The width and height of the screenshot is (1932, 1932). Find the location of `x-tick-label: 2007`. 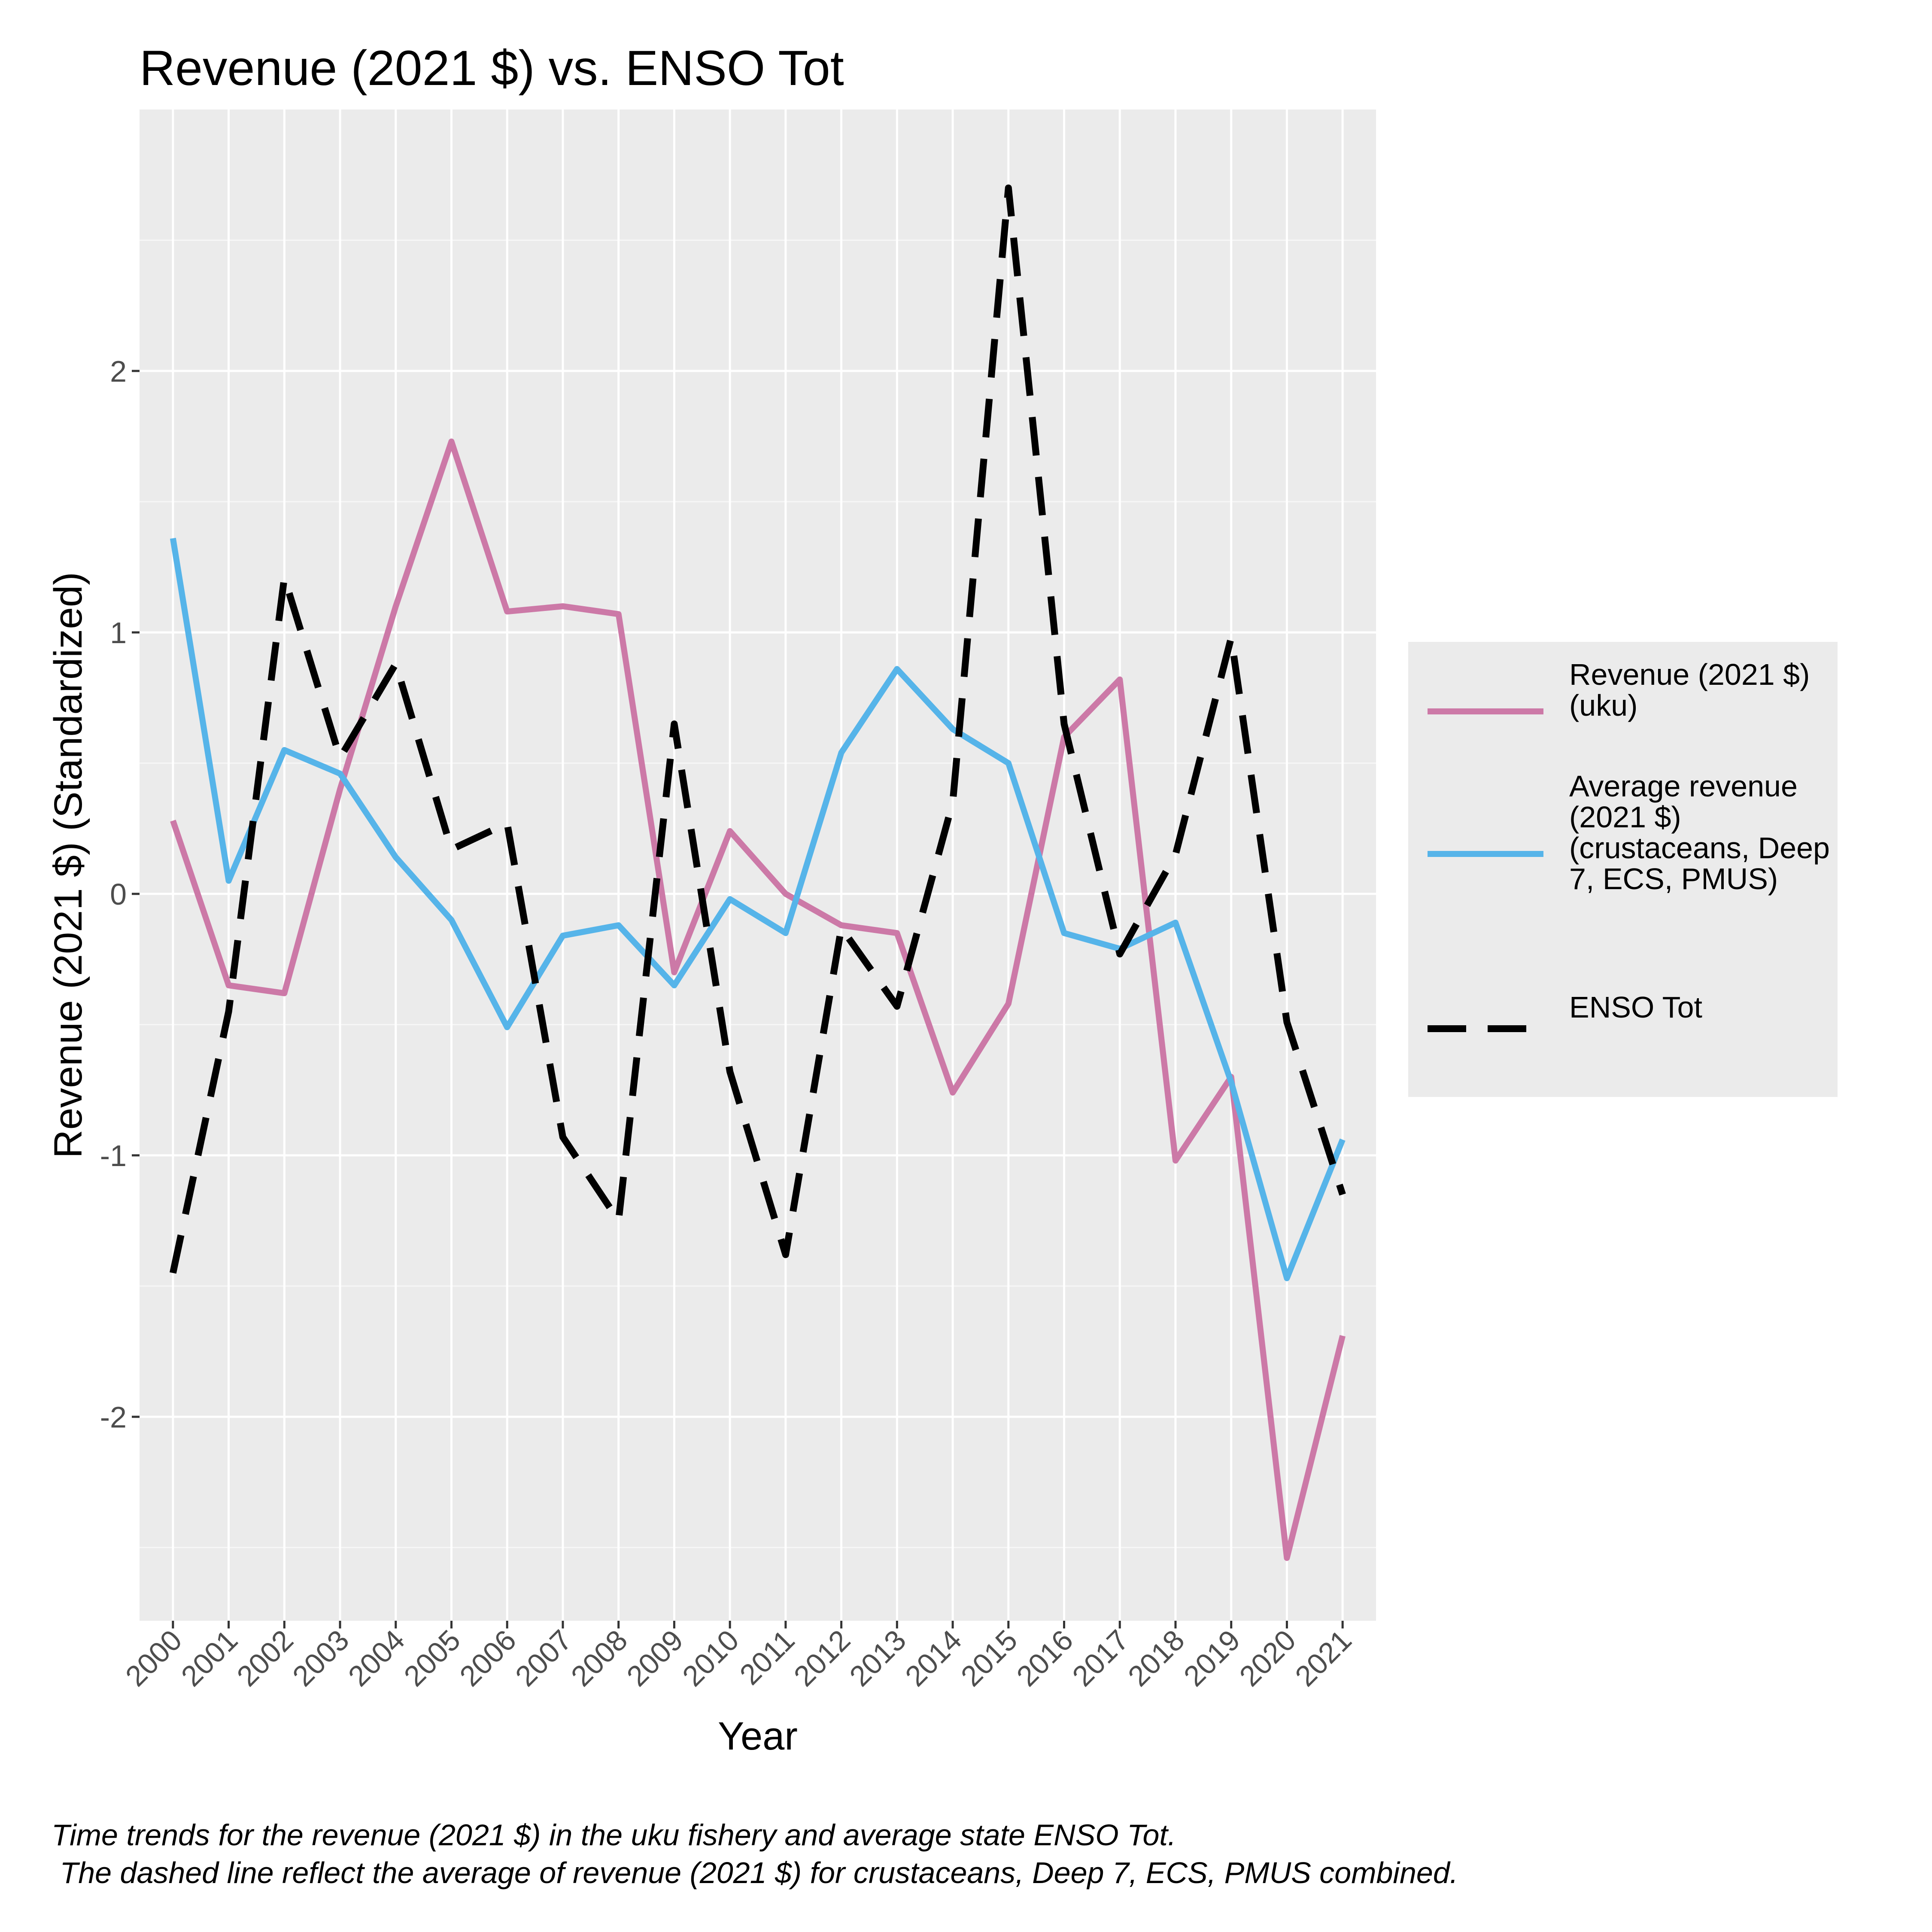

x-tick-label: 2007 is located at coordinates (543, 1658).